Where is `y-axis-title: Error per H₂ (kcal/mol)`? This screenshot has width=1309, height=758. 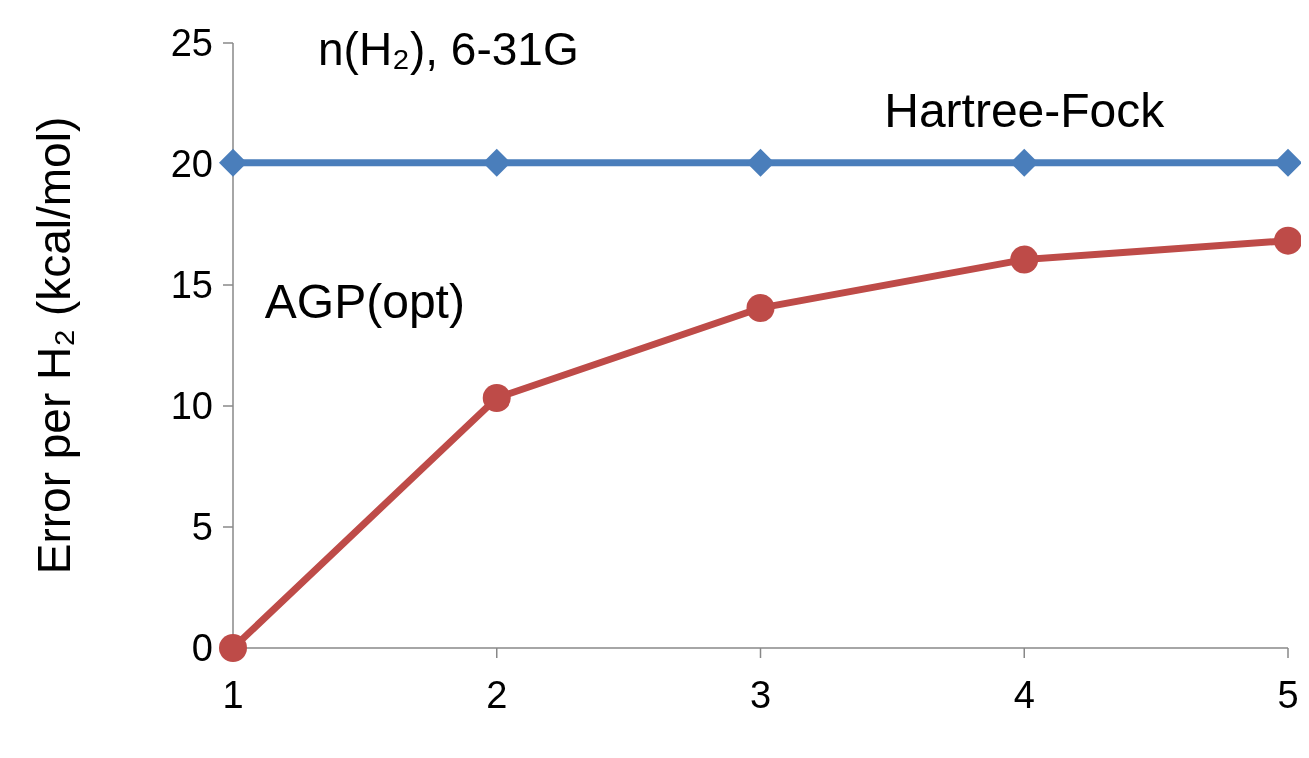
y-axis-title: Error per H₂ (kcal/mol) is located at coordinates (54, 345).